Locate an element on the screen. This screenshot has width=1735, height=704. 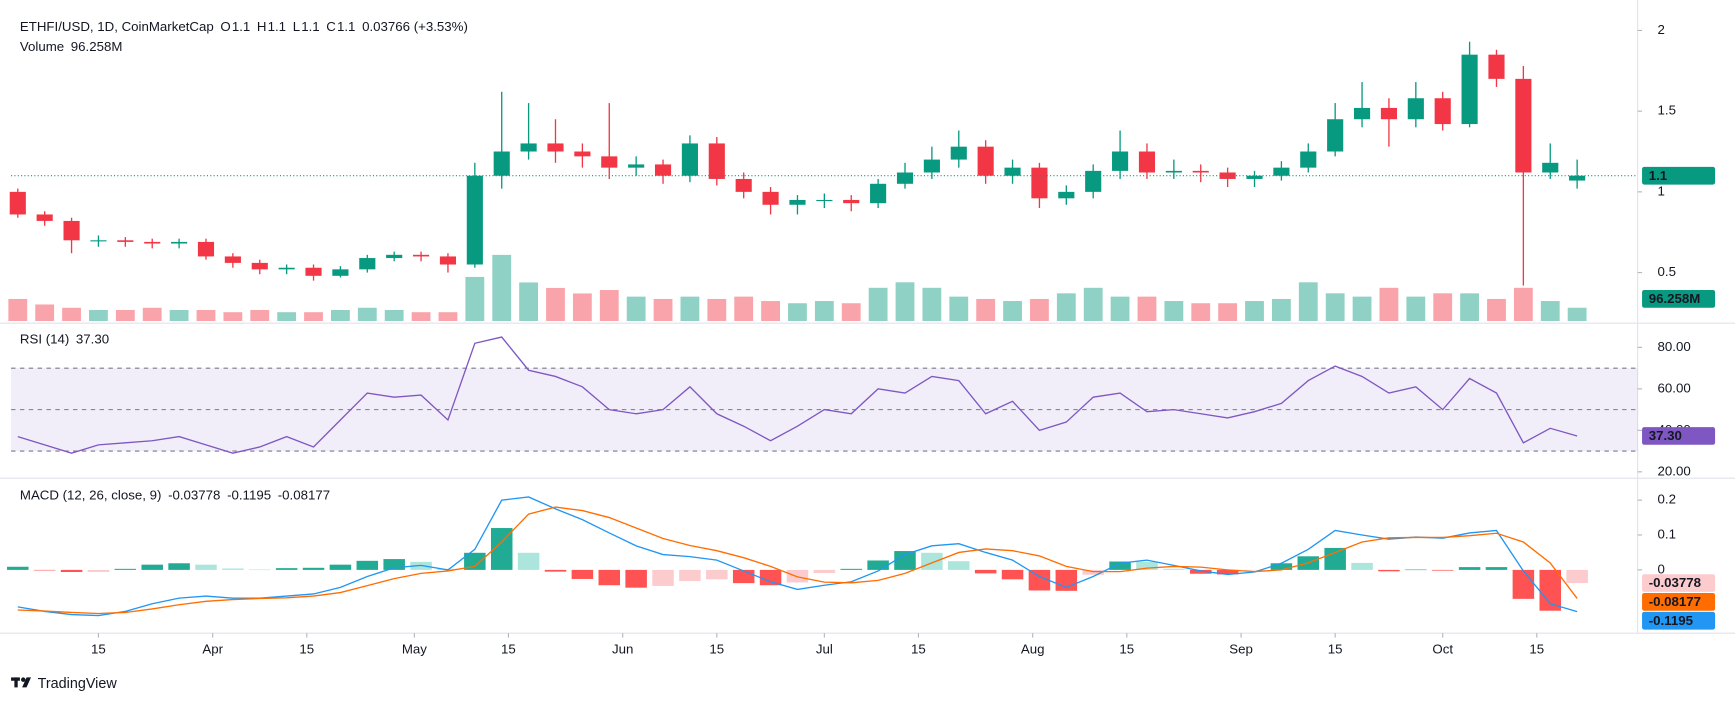
volume-value: 96.258M is located at coordinates (97, 46).